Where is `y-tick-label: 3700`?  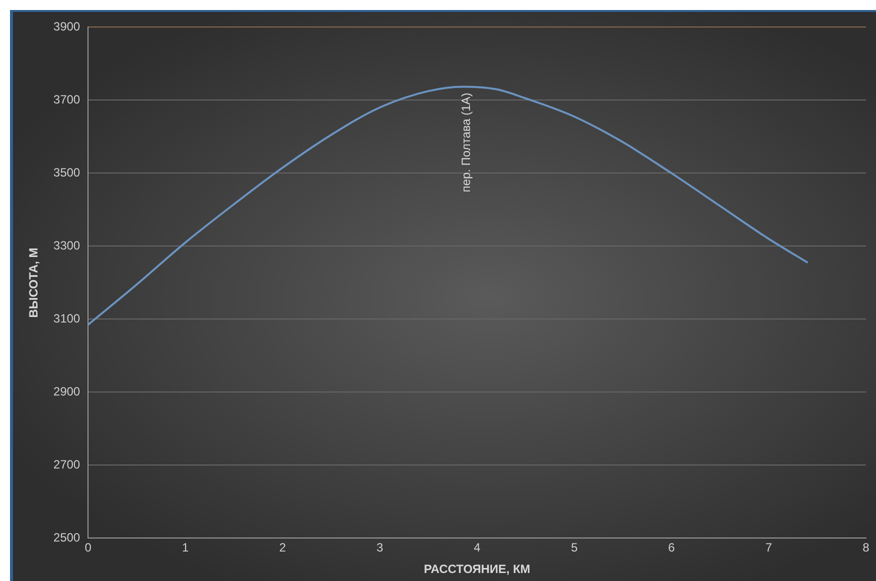
y-tick-label: 3700 is located at coordinates (66, 99).